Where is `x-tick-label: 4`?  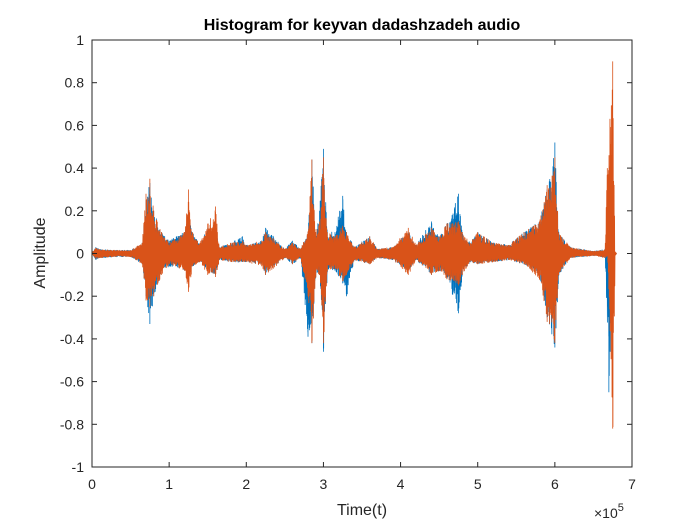
x-tick-label: 4 is located at coordinates (401, 484).